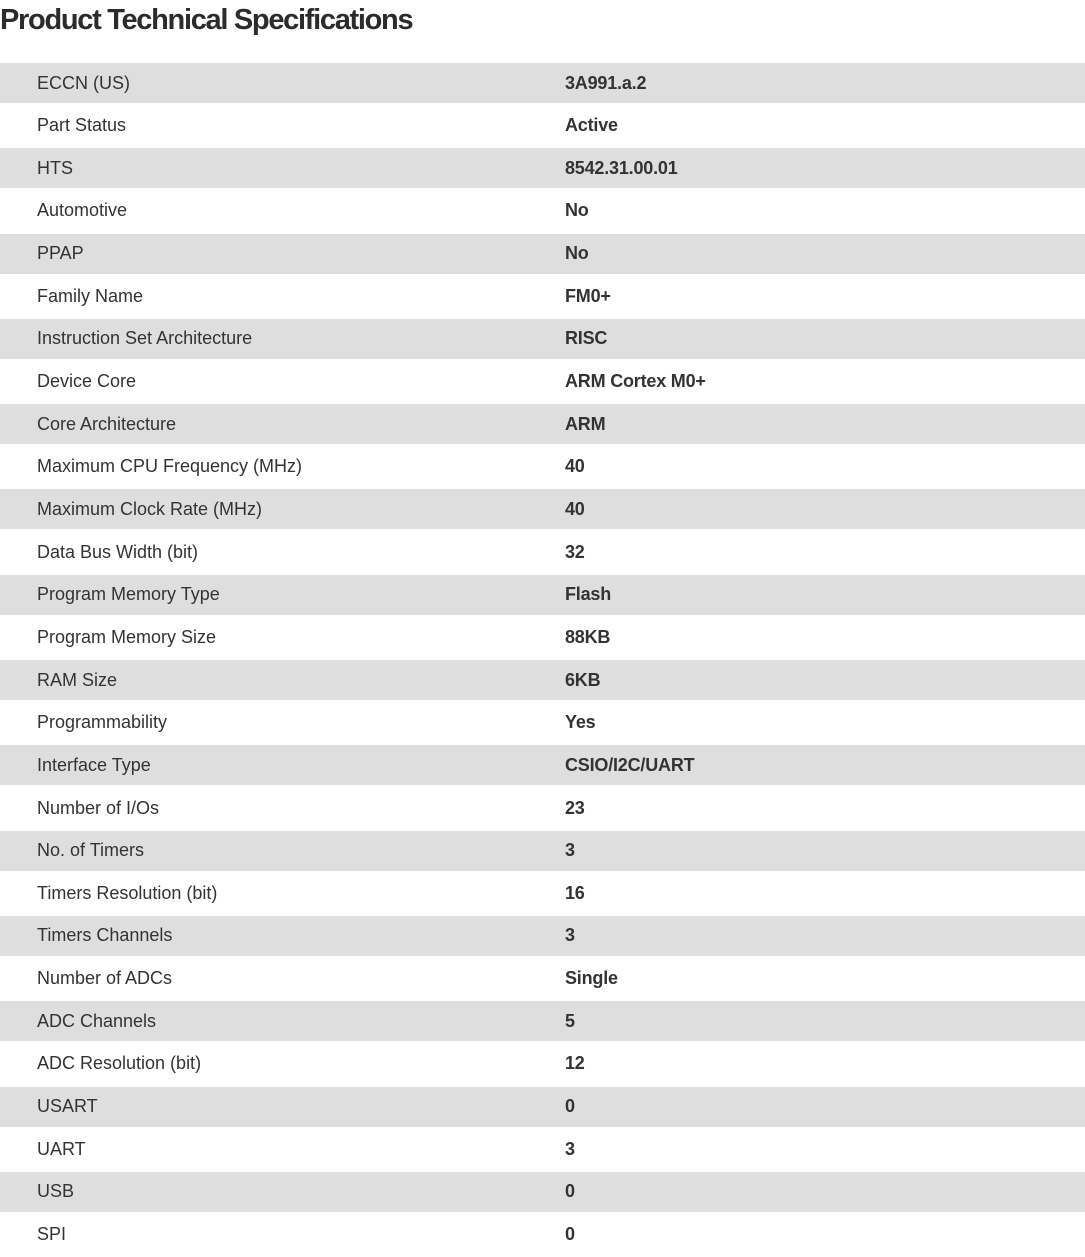 The image size is (1085, 1257). I want to click on spec-label: Number of ADCs, so click(105, 978).